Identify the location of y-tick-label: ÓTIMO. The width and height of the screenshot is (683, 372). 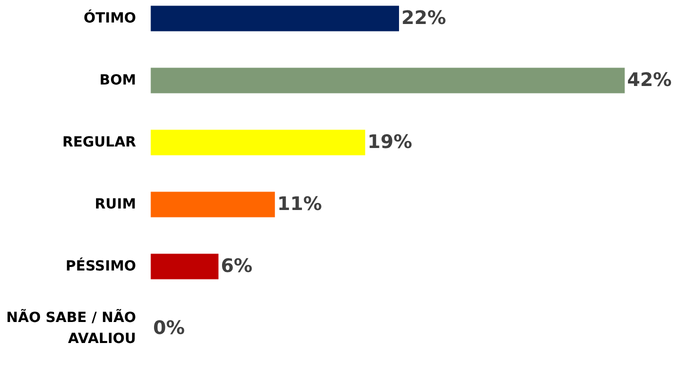
(110, 17).